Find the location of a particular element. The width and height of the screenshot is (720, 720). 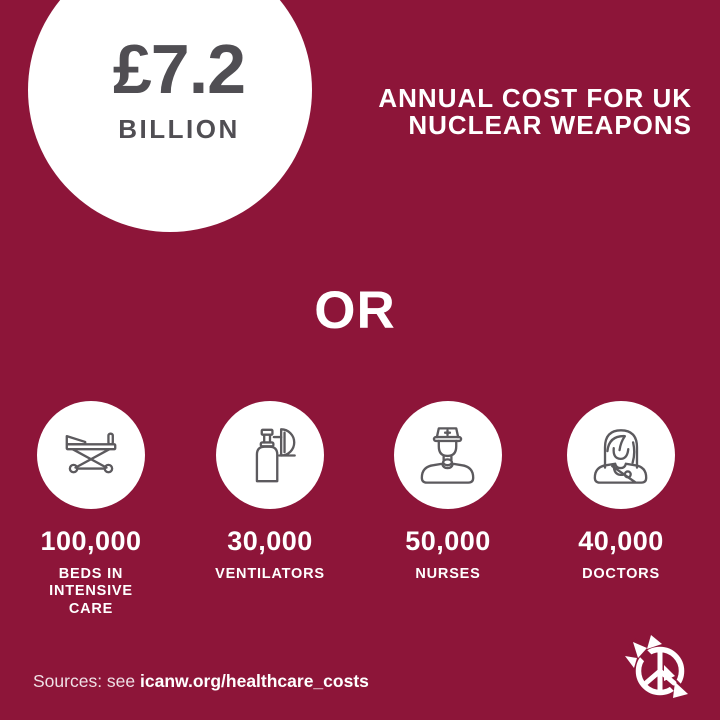

alt-label: DOCTORS is located at coordinates (621, 574).